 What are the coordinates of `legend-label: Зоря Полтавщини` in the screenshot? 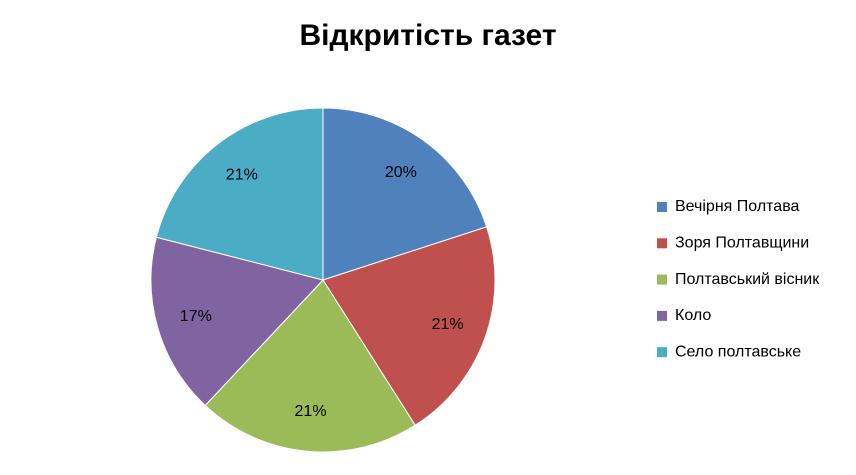 It's located at (742, 243).